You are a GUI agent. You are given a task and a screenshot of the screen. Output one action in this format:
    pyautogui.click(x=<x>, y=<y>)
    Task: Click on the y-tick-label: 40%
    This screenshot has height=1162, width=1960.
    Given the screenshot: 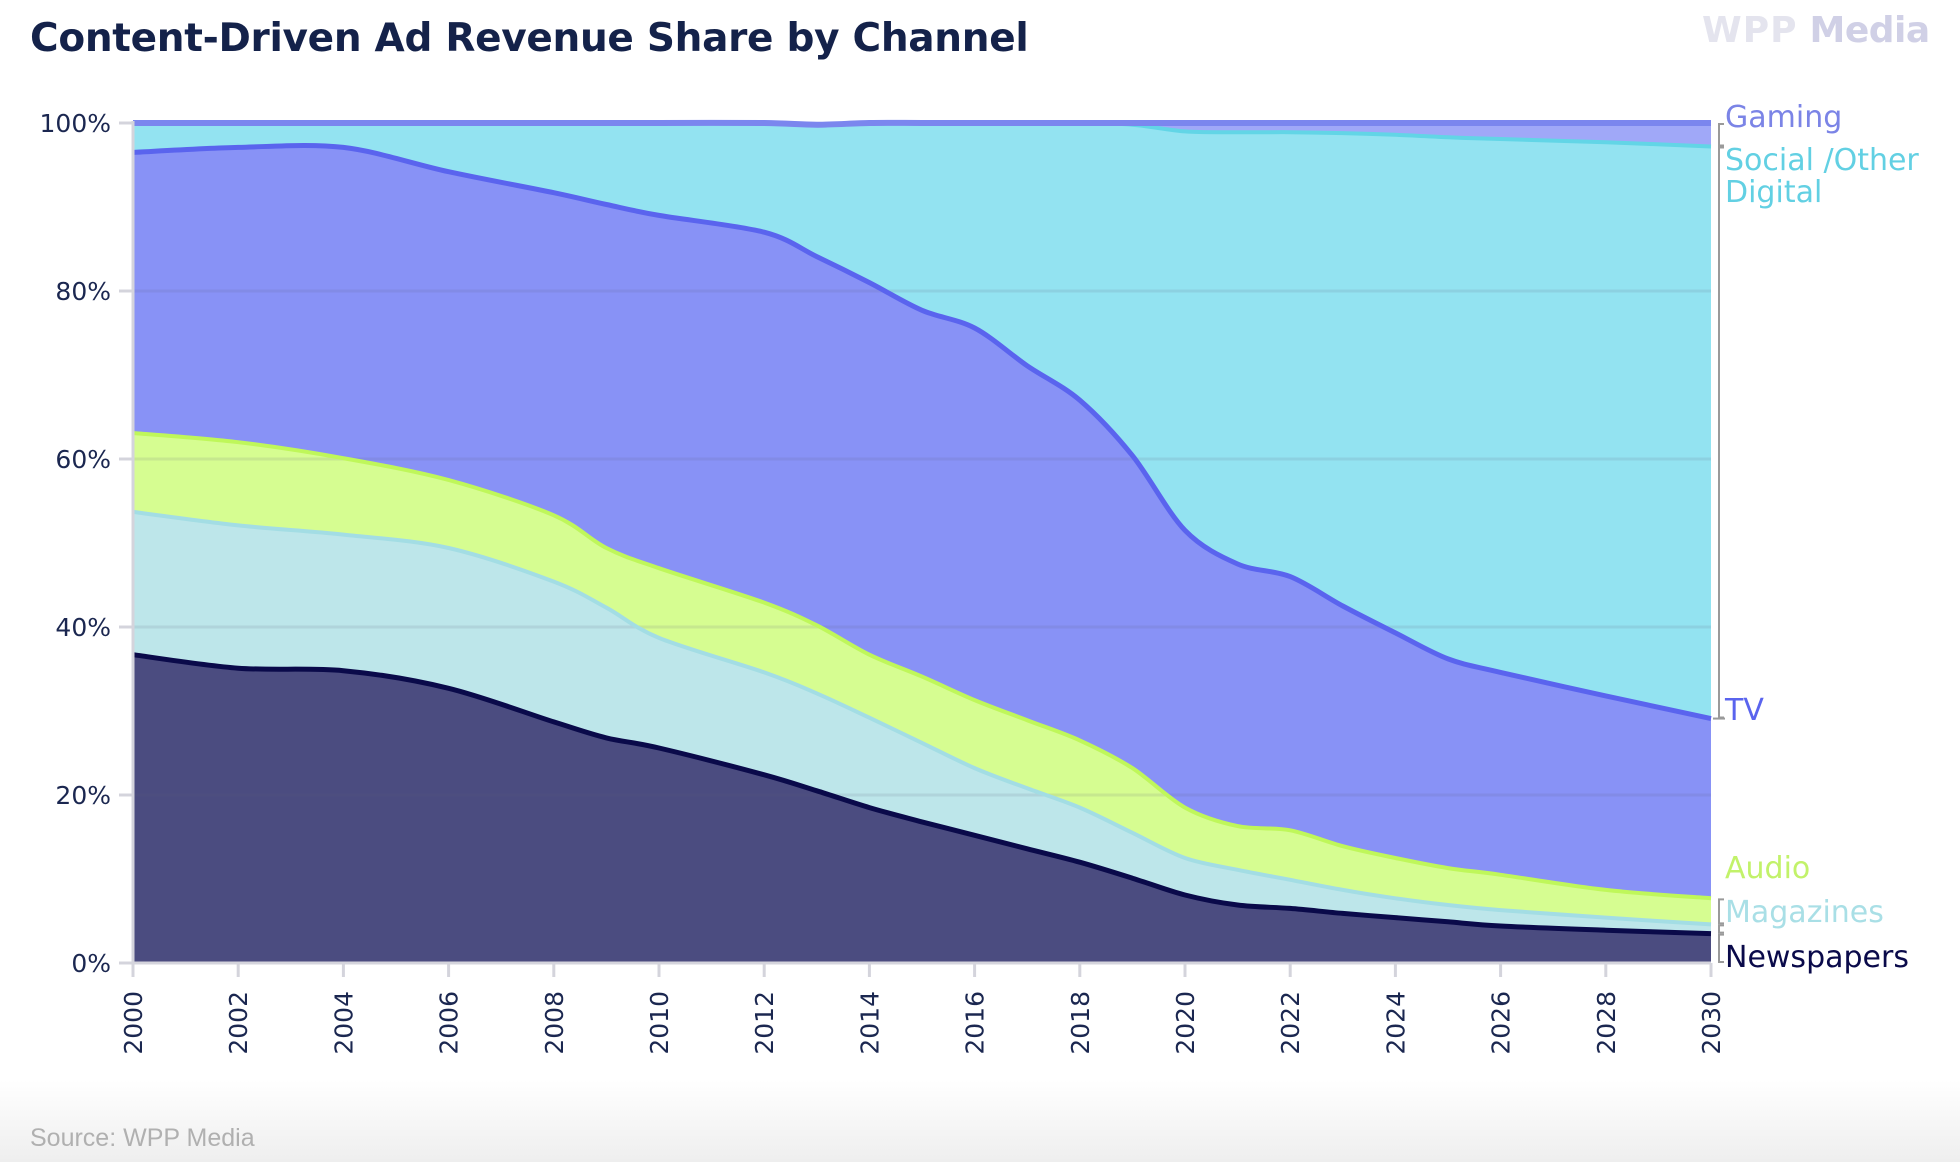 What is the action you would take?
    pyautogui.click(x=83, y=627)
    